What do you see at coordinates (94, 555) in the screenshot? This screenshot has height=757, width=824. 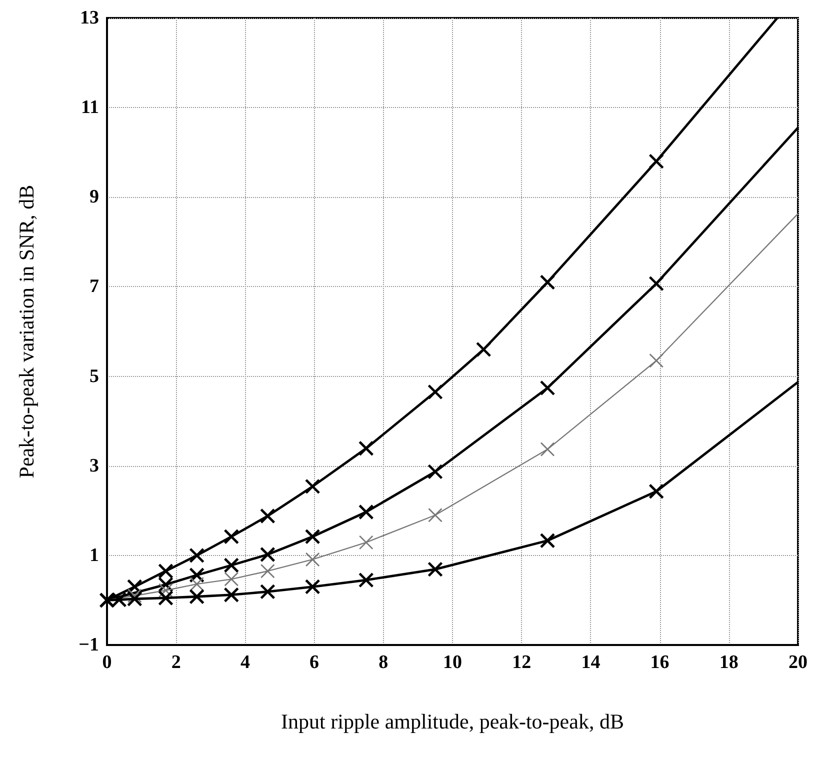 I see `y-tick-label: 1` at bounding box center [94, 555].